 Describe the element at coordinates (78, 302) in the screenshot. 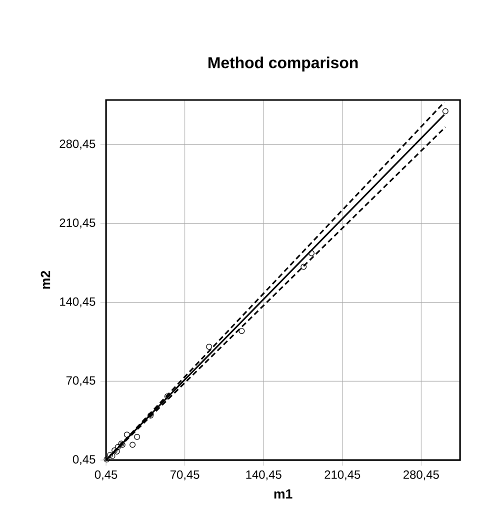

I see `y-tick-label: 140,45` at that location.